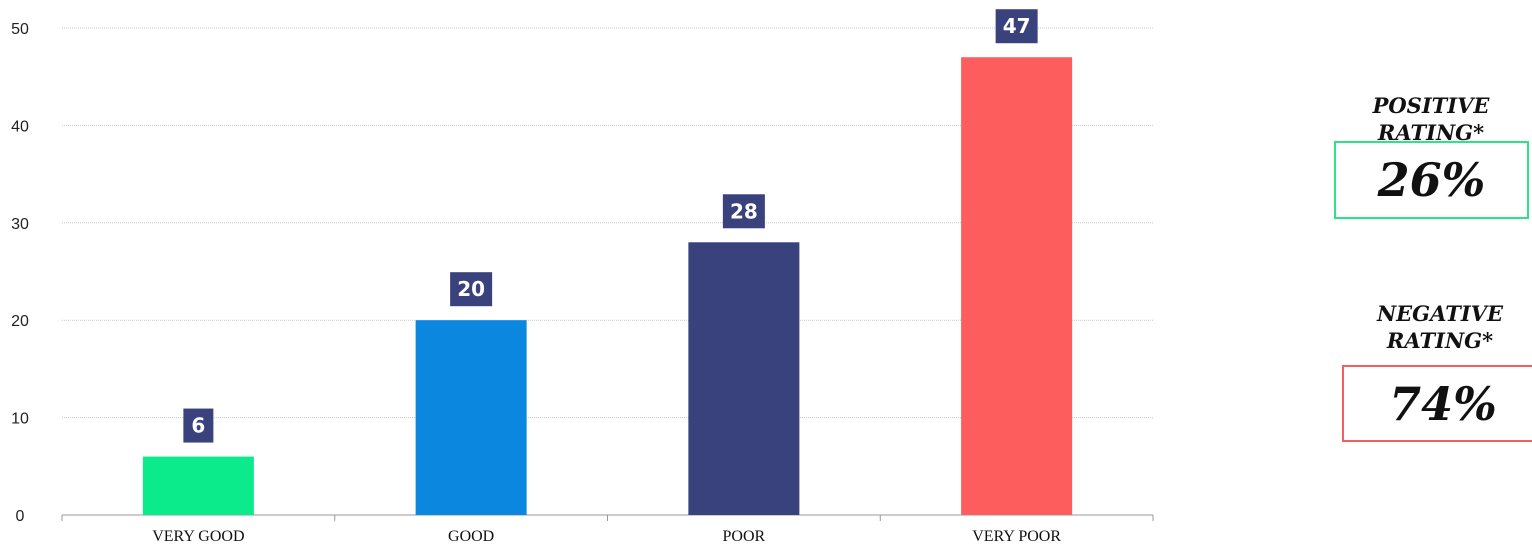 This screenshot has height=547, width=1532. What do you see at coordinates (471, 536) in the screenshot?
I see `x-tick-label: GOOD` at bounding box center [471, 536].